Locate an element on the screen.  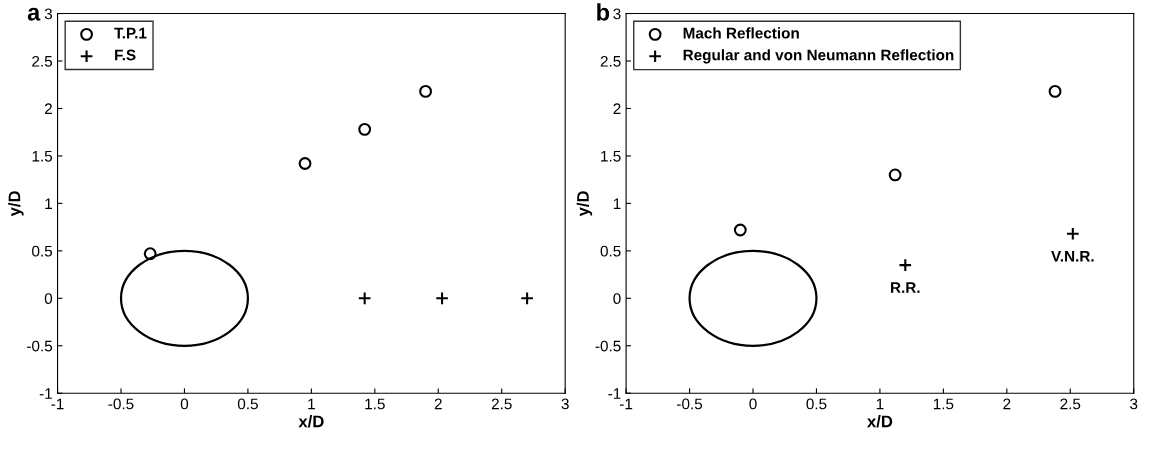
chart-title: a is located at coordinates (34, 14).